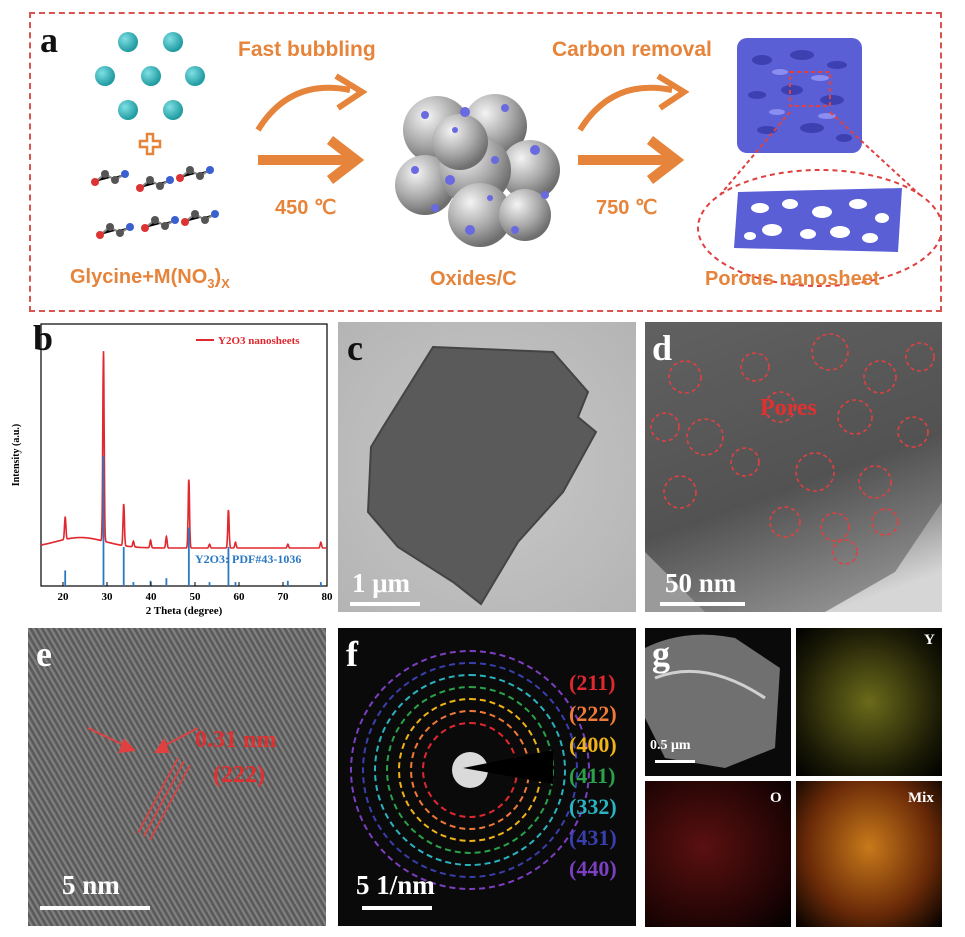 This screenshot has height=937, width=965. What do you see at coordinates (473, 279) in the screenshot?
I see `oxides-label: Oxides/C` at bounding box center [473, 279].